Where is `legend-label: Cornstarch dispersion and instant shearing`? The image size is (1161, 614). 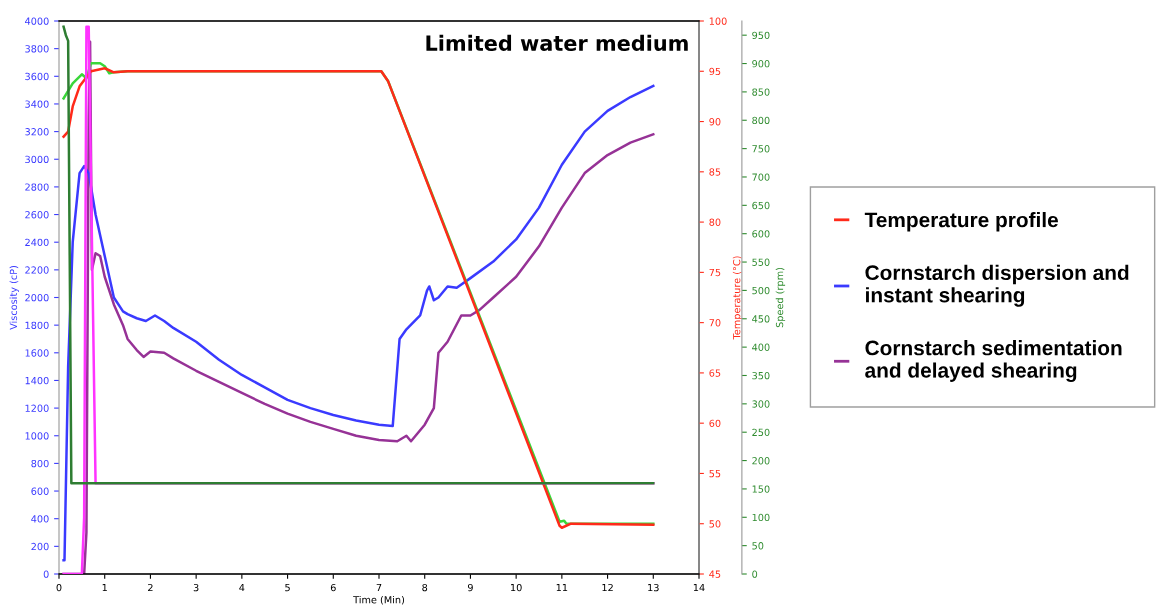
legend-label: Cornstarch dispersion and instant shearing is located at coordinates (997, 285).